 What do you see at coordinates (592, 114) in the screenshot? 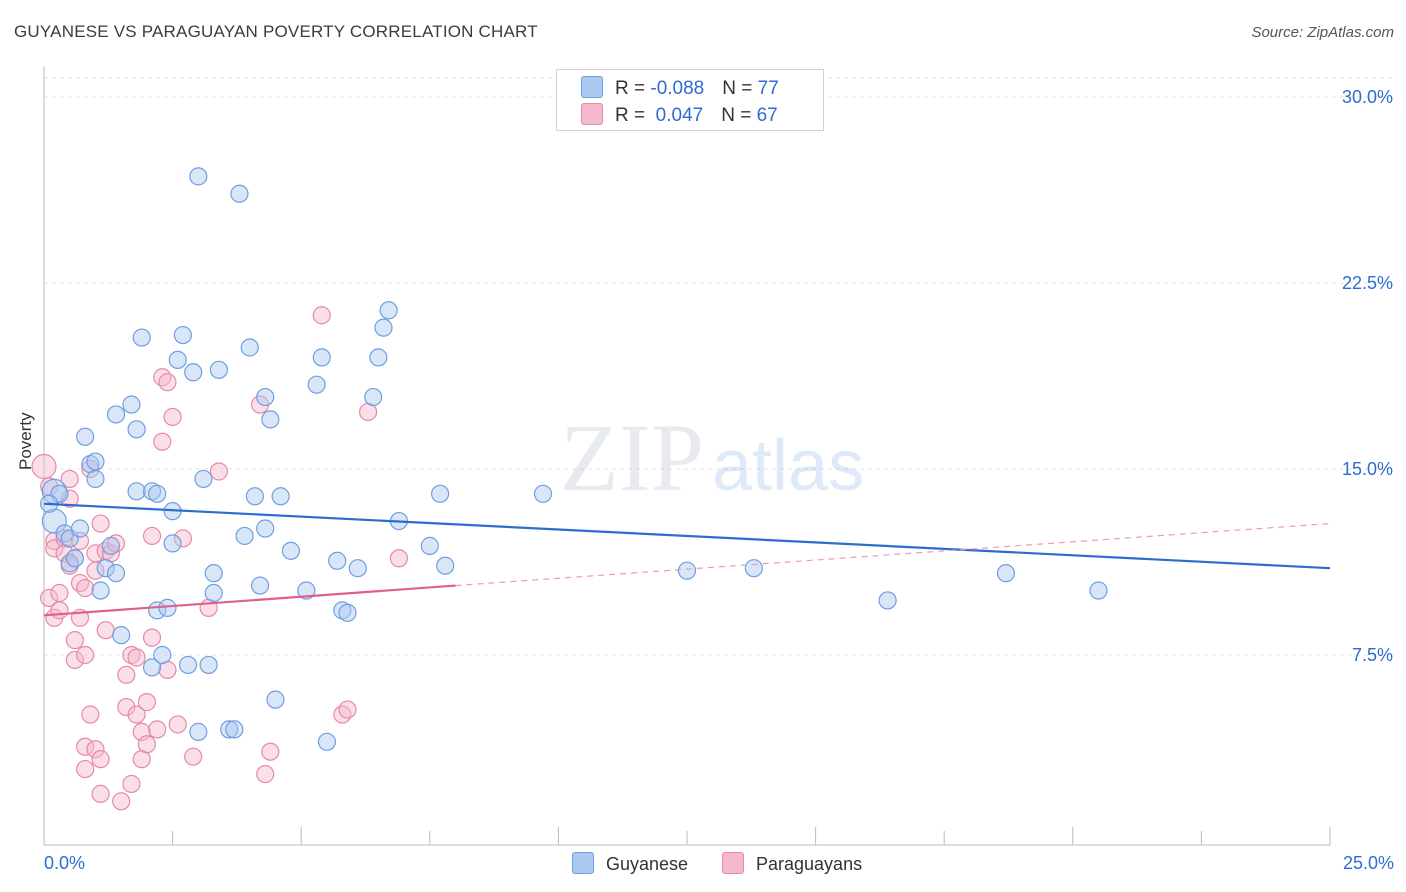
I see `legend-swatch-paraguayans` at bounding box center [592, 114].